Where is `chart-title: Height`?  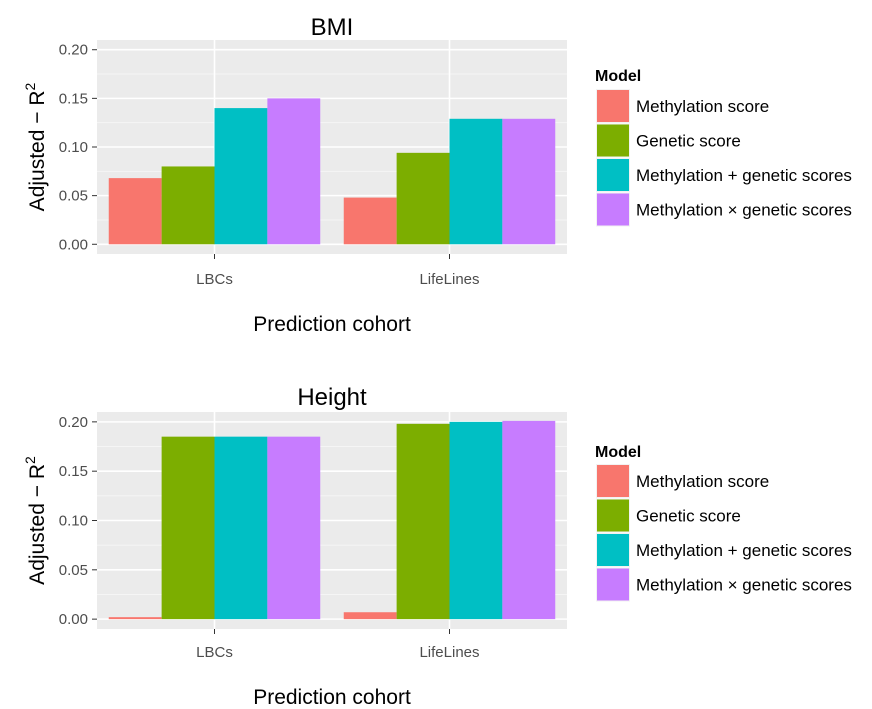
chart-title: Height is located at coordinates (332, 397).